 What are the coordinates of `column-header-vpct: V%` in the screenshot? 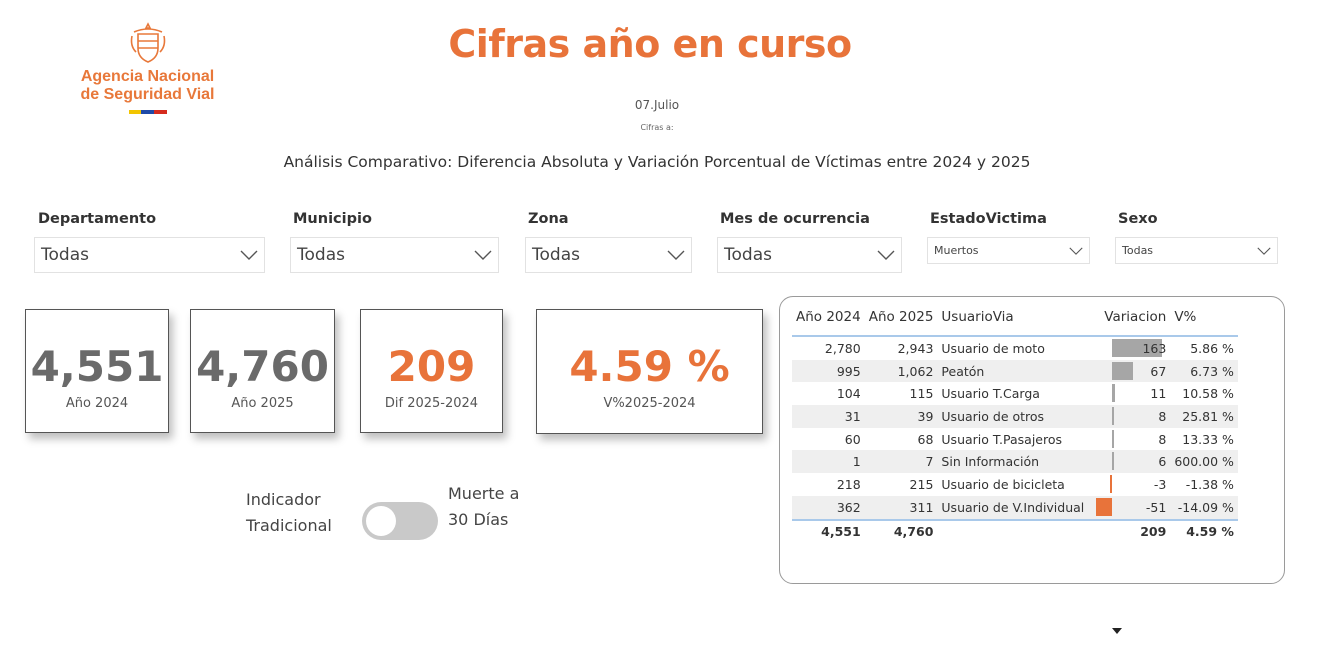 It's located at (1204, 323).